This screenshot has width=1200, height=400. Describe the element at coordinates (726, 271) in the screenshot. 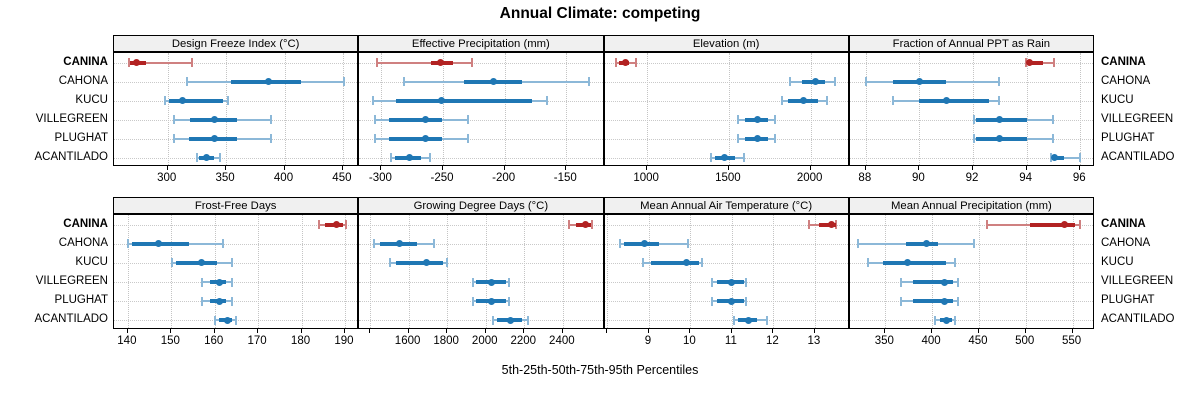

I see `panel` at that location.